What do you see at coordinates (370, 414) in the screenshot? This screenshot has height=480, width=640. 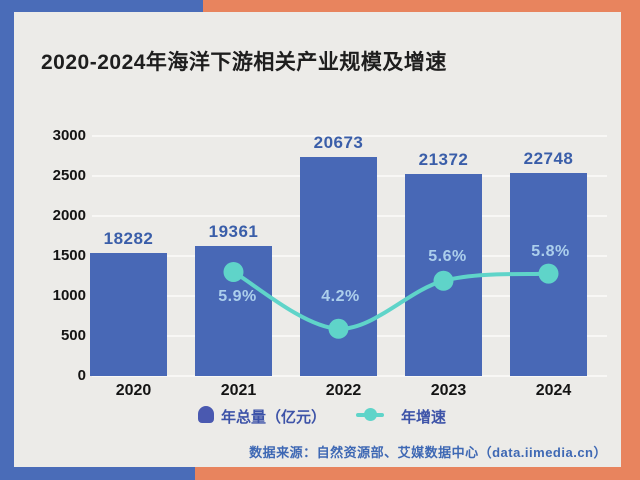 I see `line-series-dot-icon` at bounding box center [370, 414].